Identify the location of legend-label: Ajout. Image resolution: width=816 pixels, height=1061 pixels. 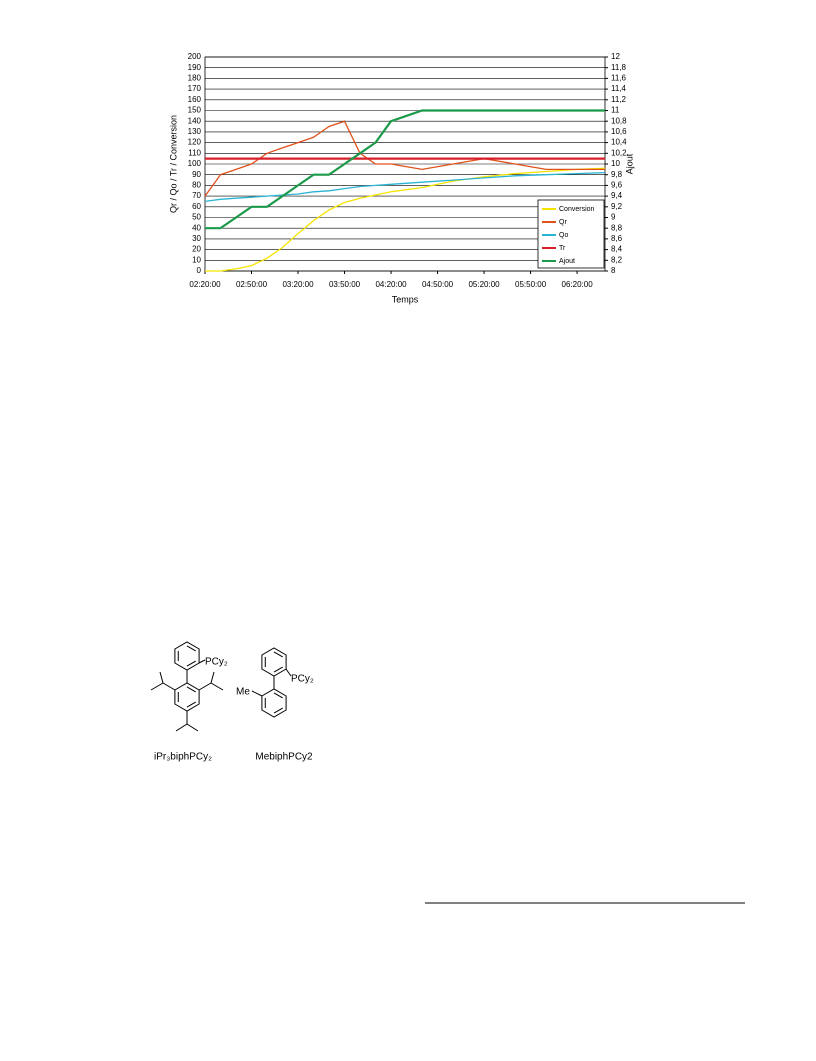
(567, 261).